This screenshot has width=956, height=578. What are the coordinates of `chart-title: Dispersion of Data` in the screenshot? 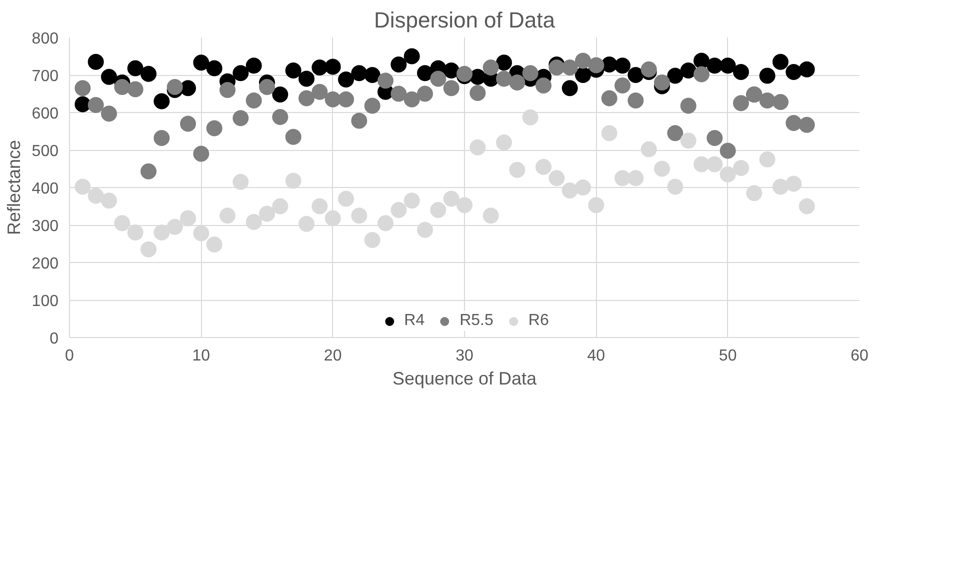 It's located at (465, 20).